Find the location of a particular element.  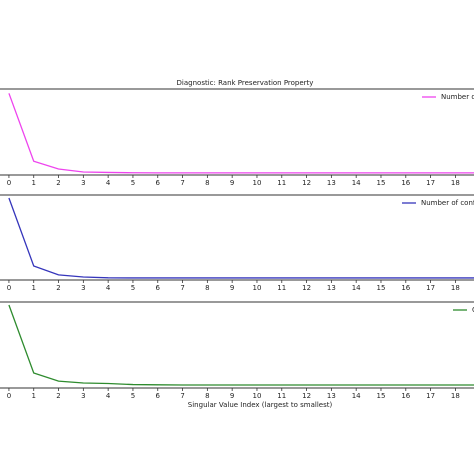

legend-label: Number of is located at coordinates (457, 97).